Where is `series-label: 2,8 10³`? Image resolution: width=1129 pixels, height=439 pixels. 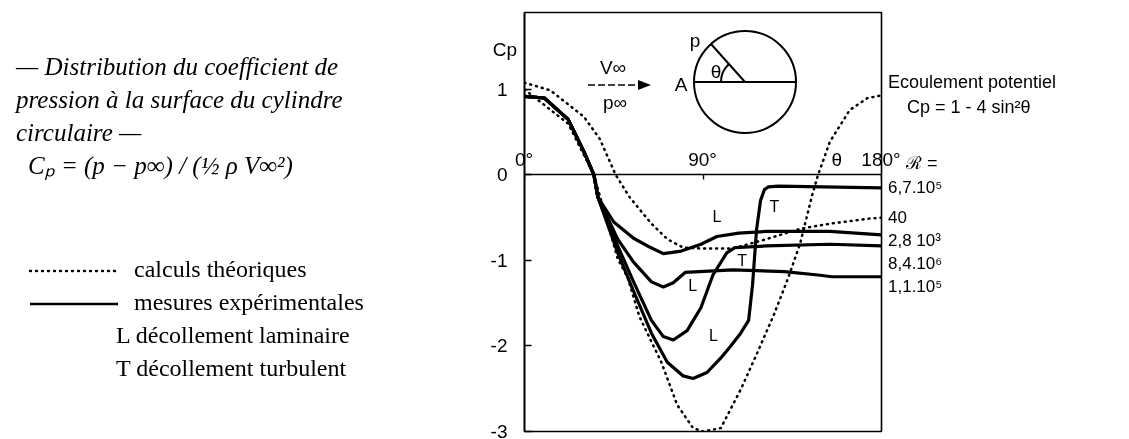
series-label: 2,8 10³ is located at coordinates (915, 240).